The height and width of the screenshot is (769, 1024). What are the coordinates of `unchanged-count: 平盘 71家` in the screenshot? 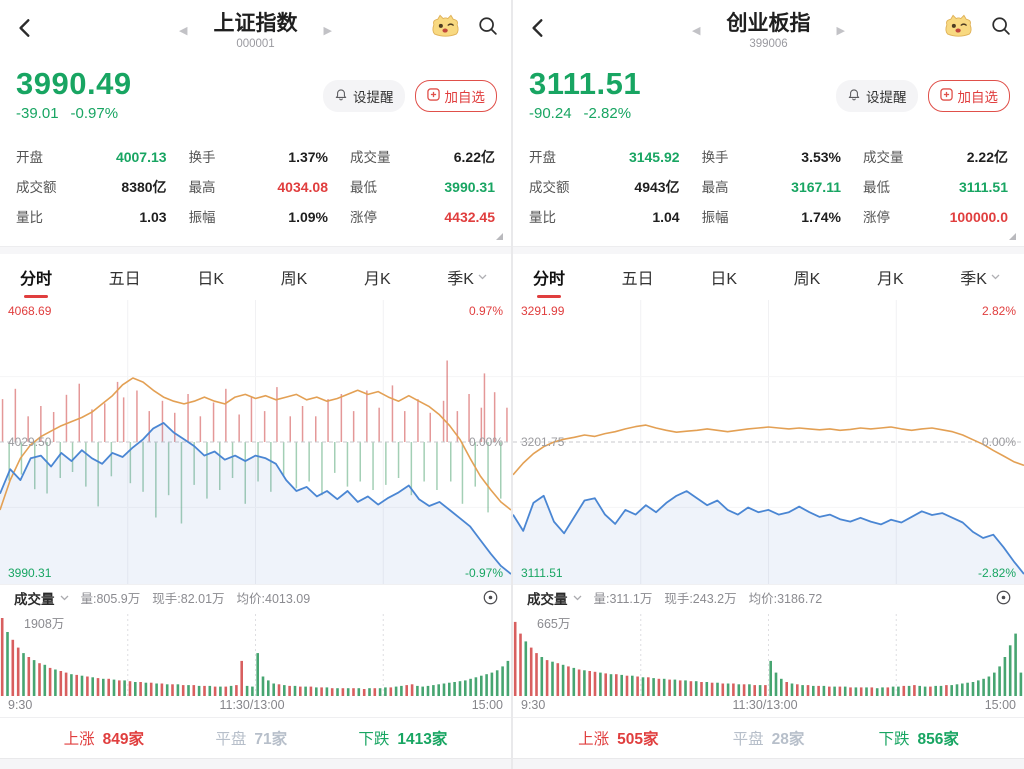 It's located at (251, 738).